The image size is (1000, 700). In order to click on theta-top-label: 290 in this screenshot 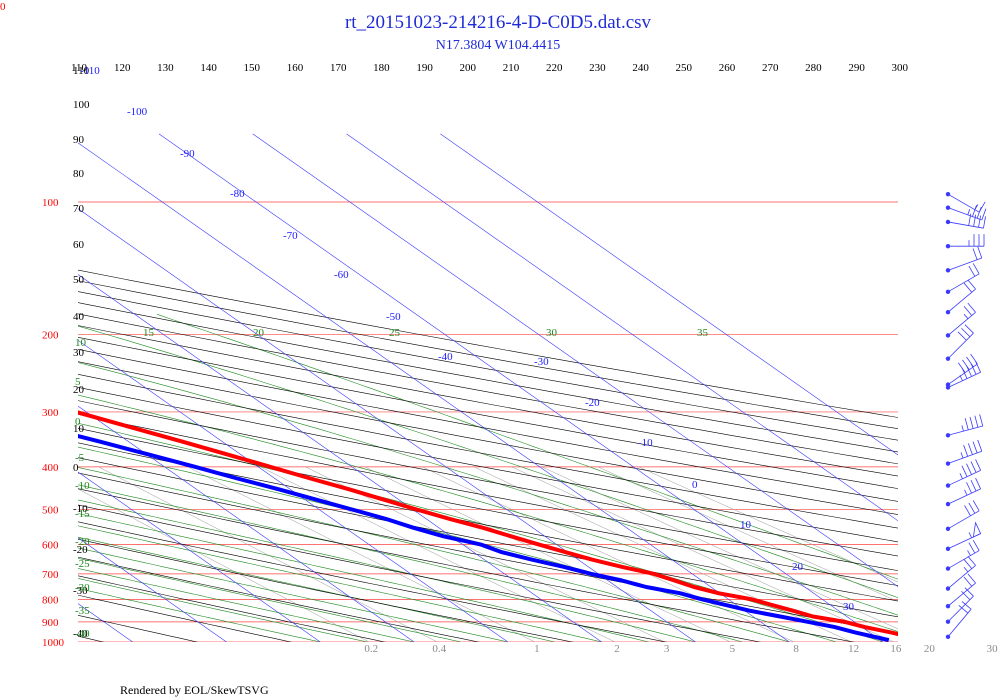, I will do `click(856, 68)`.